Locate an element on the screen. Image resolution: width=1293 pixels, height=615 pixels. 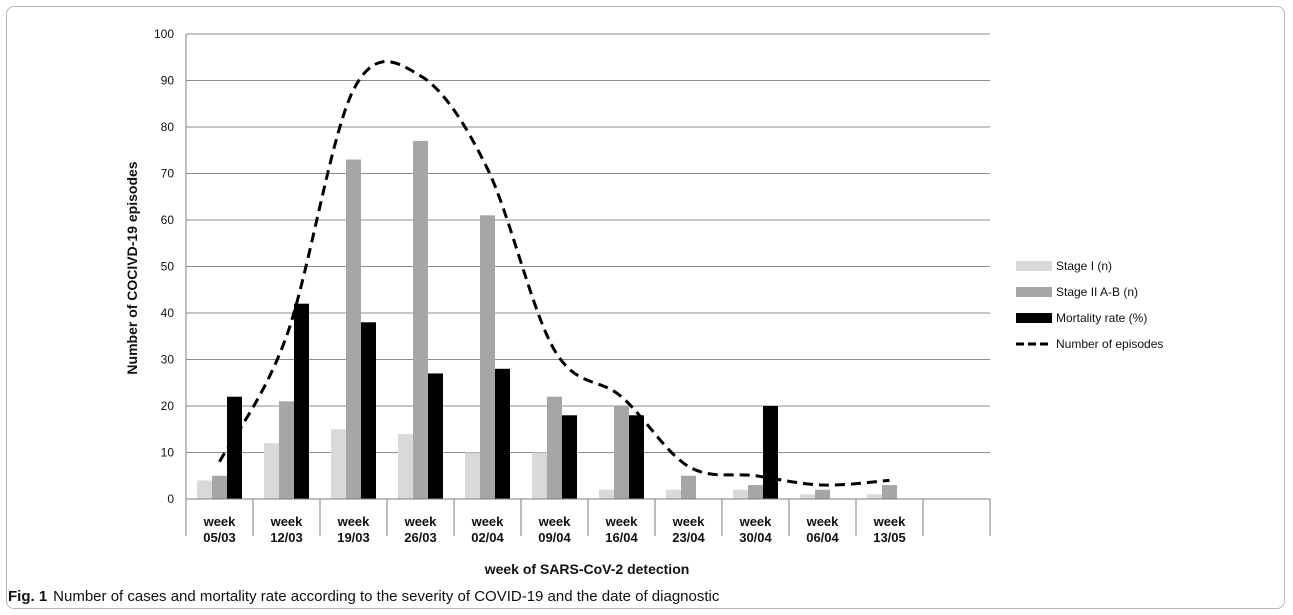
x-tick-label: week 05/03 is located at coordinates (220, 529).